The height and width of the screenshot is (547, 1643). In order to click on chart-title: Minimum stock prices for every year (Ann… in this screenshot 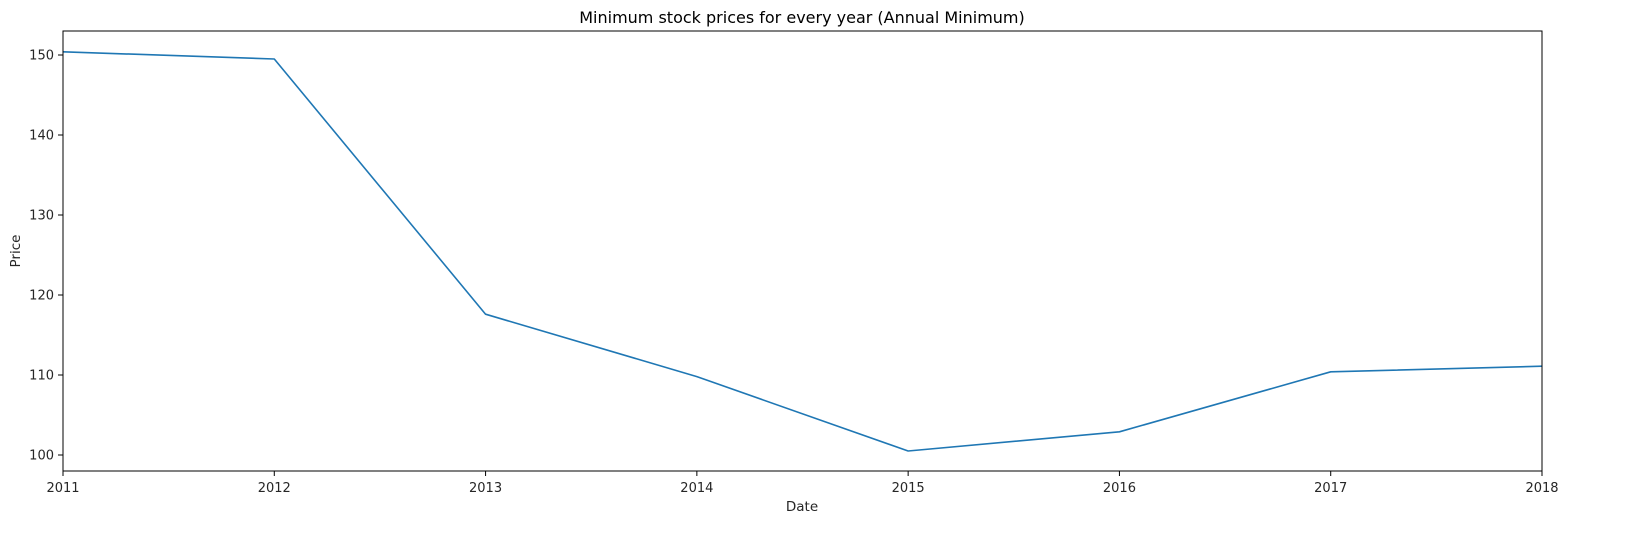, I will do `click(802, 17)`.